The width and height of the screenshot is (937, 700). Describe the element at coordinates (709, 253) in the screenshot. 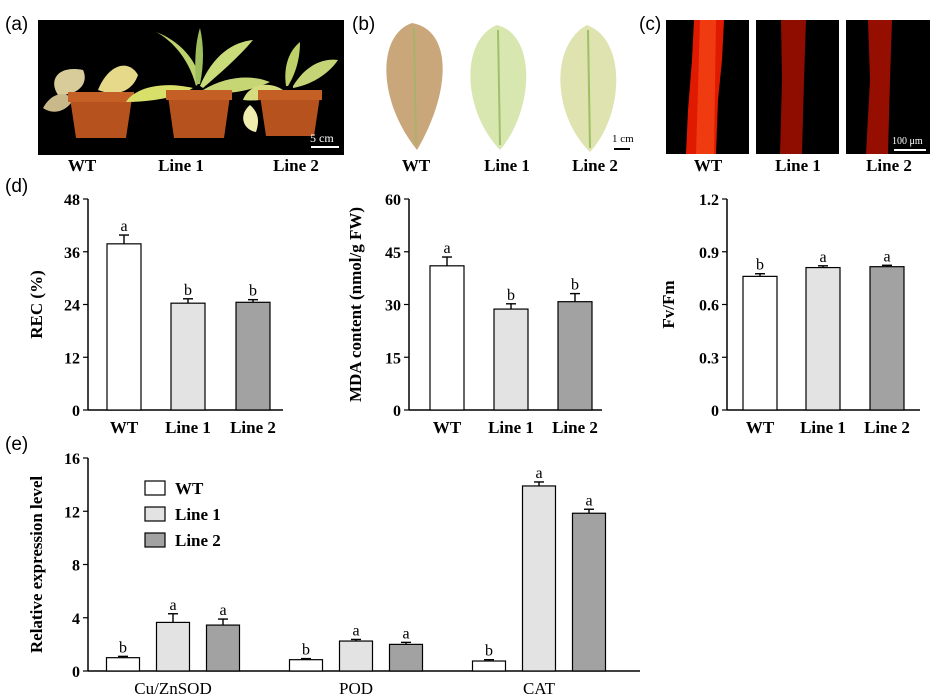

I see `y-tick-label: 0.9` at that location.